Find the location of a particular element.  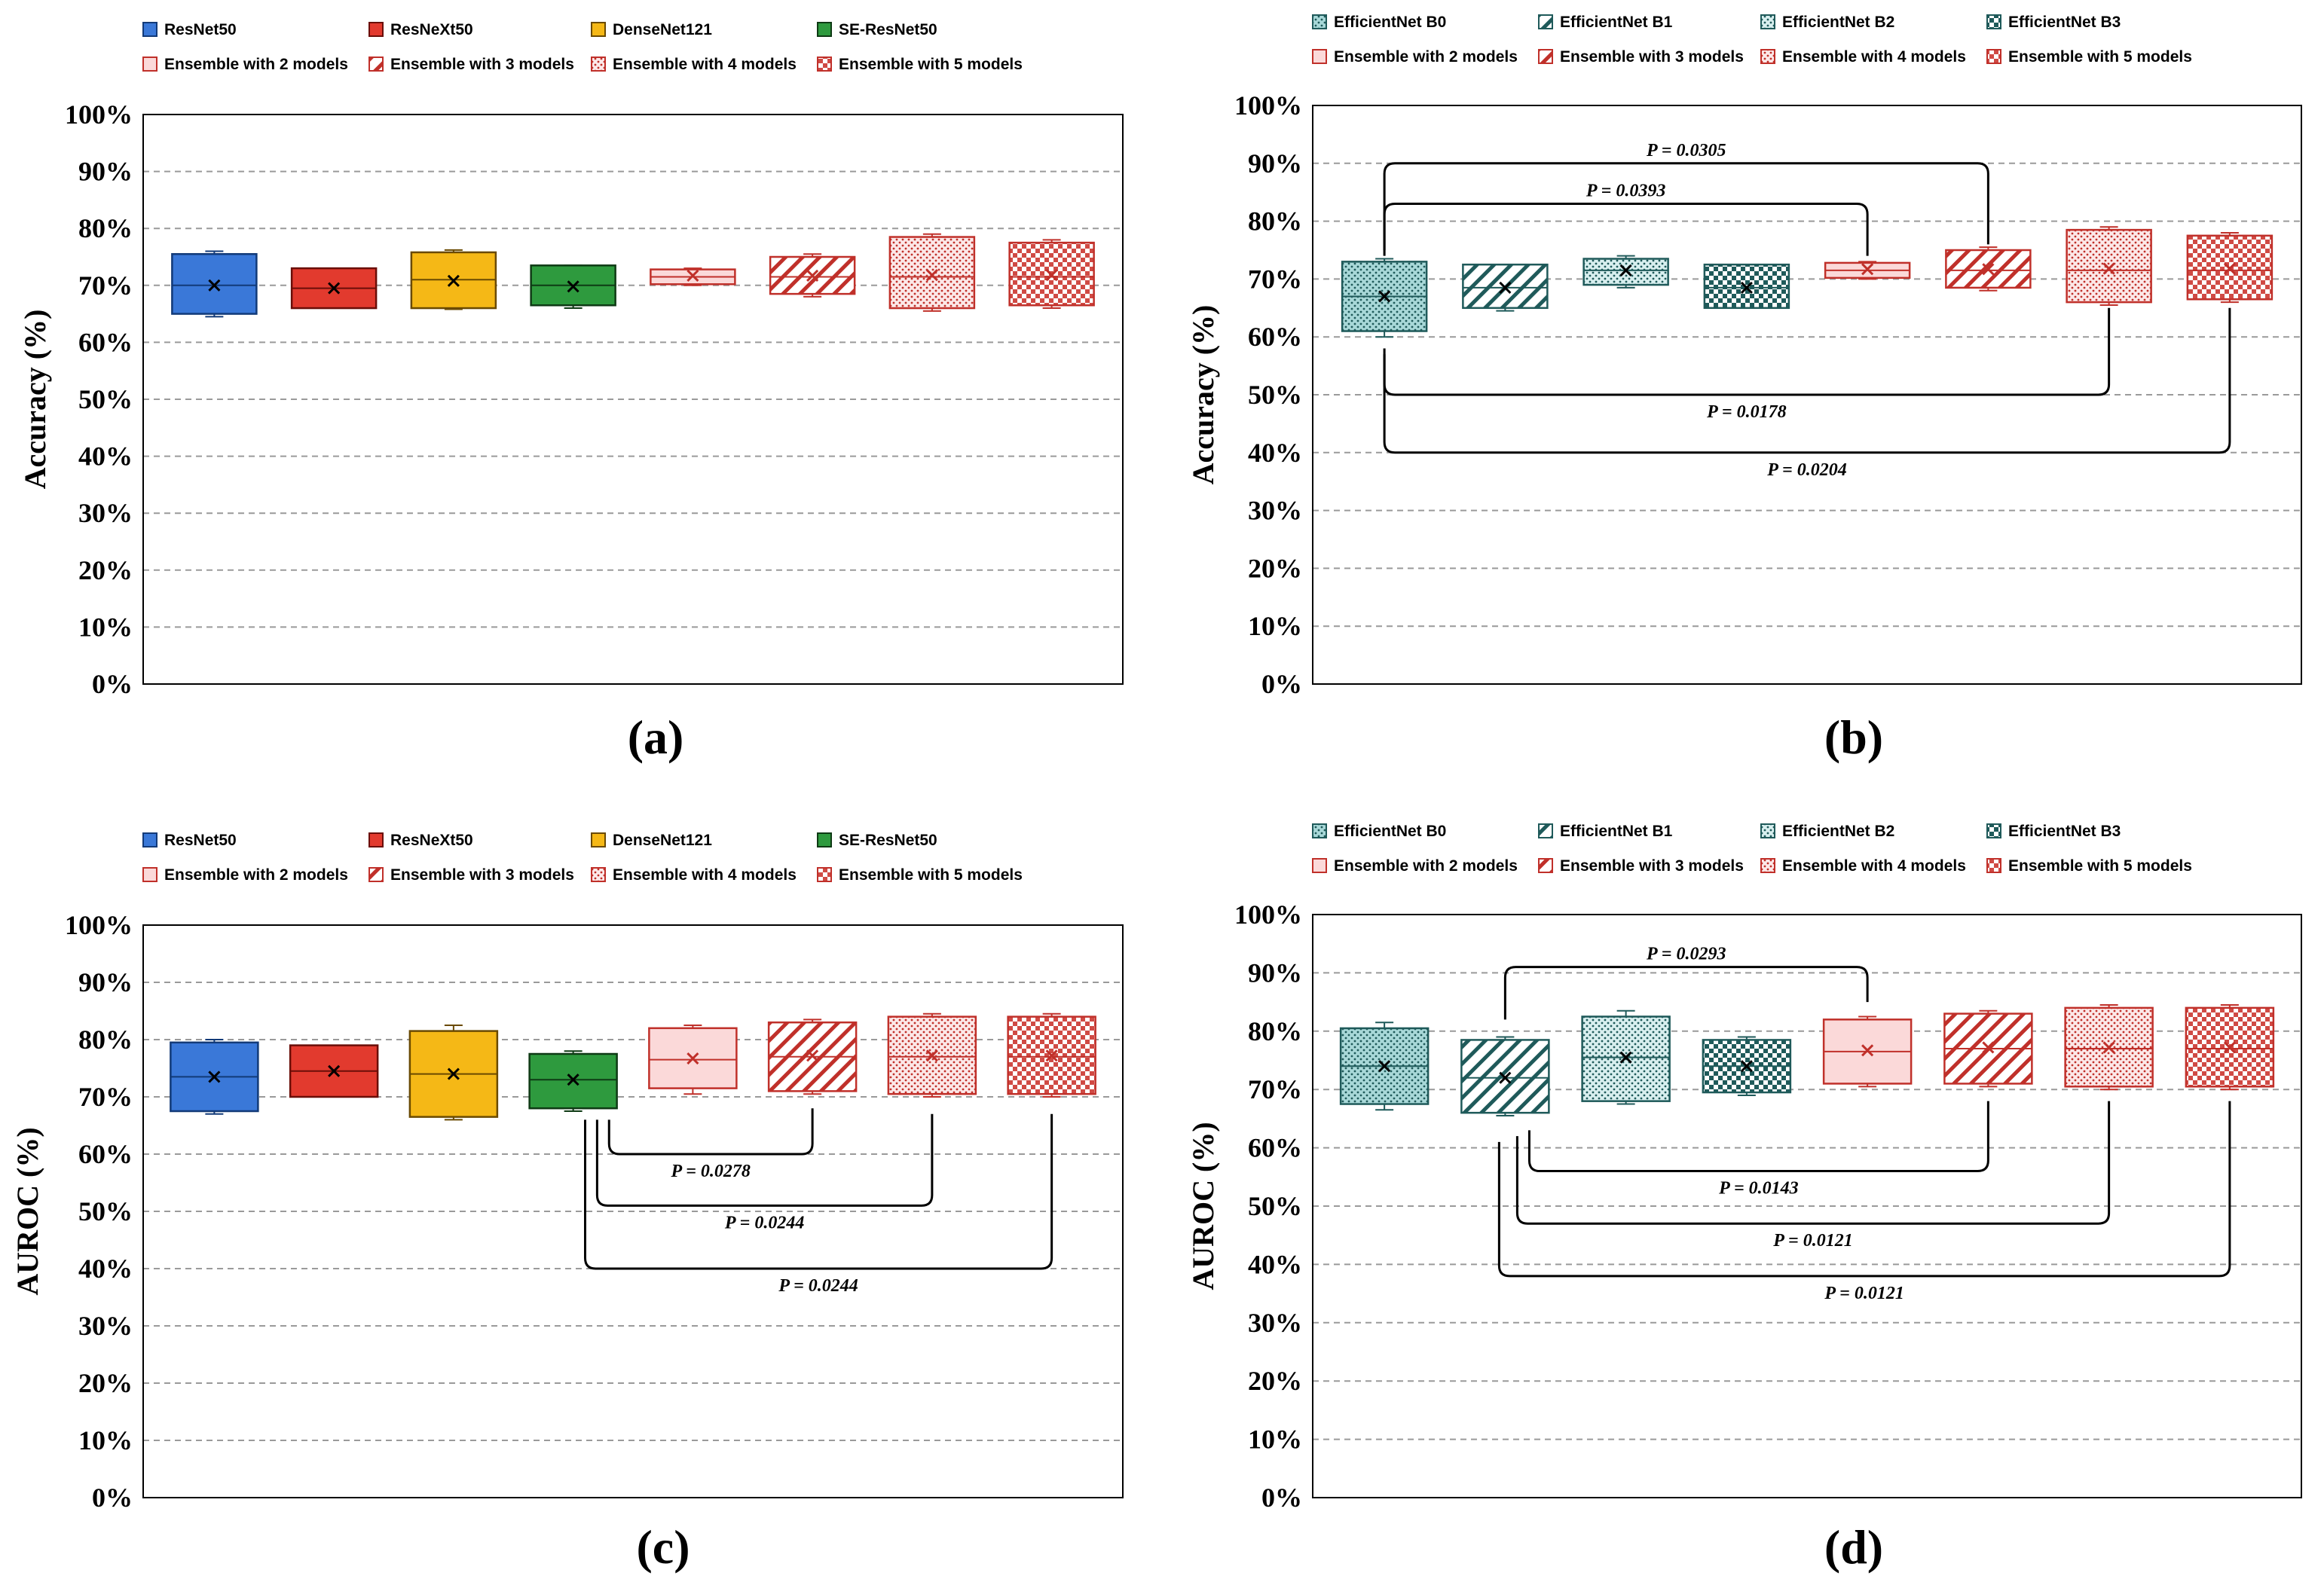

legend-label: Ensemble with 5 models is located at coordinates (2100, 866).